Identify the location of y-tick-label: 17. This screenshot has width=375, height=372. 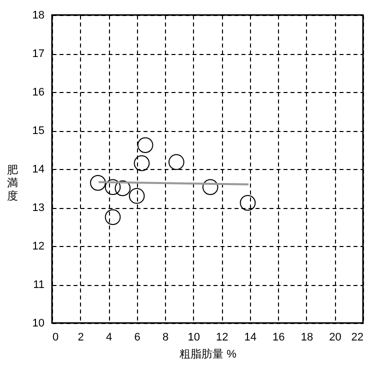
(38, 54).